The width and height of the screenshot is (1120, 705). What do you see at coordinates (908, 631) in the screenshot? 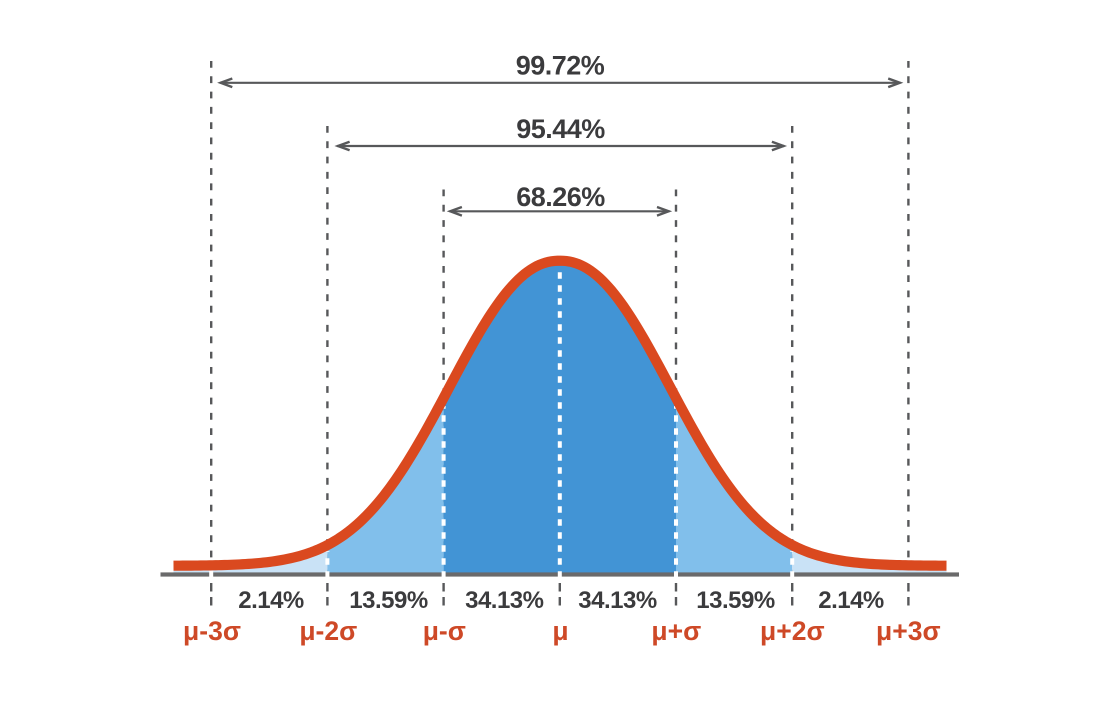
I see `svg-text: μ+3σ` at bounding box center [908, 631].